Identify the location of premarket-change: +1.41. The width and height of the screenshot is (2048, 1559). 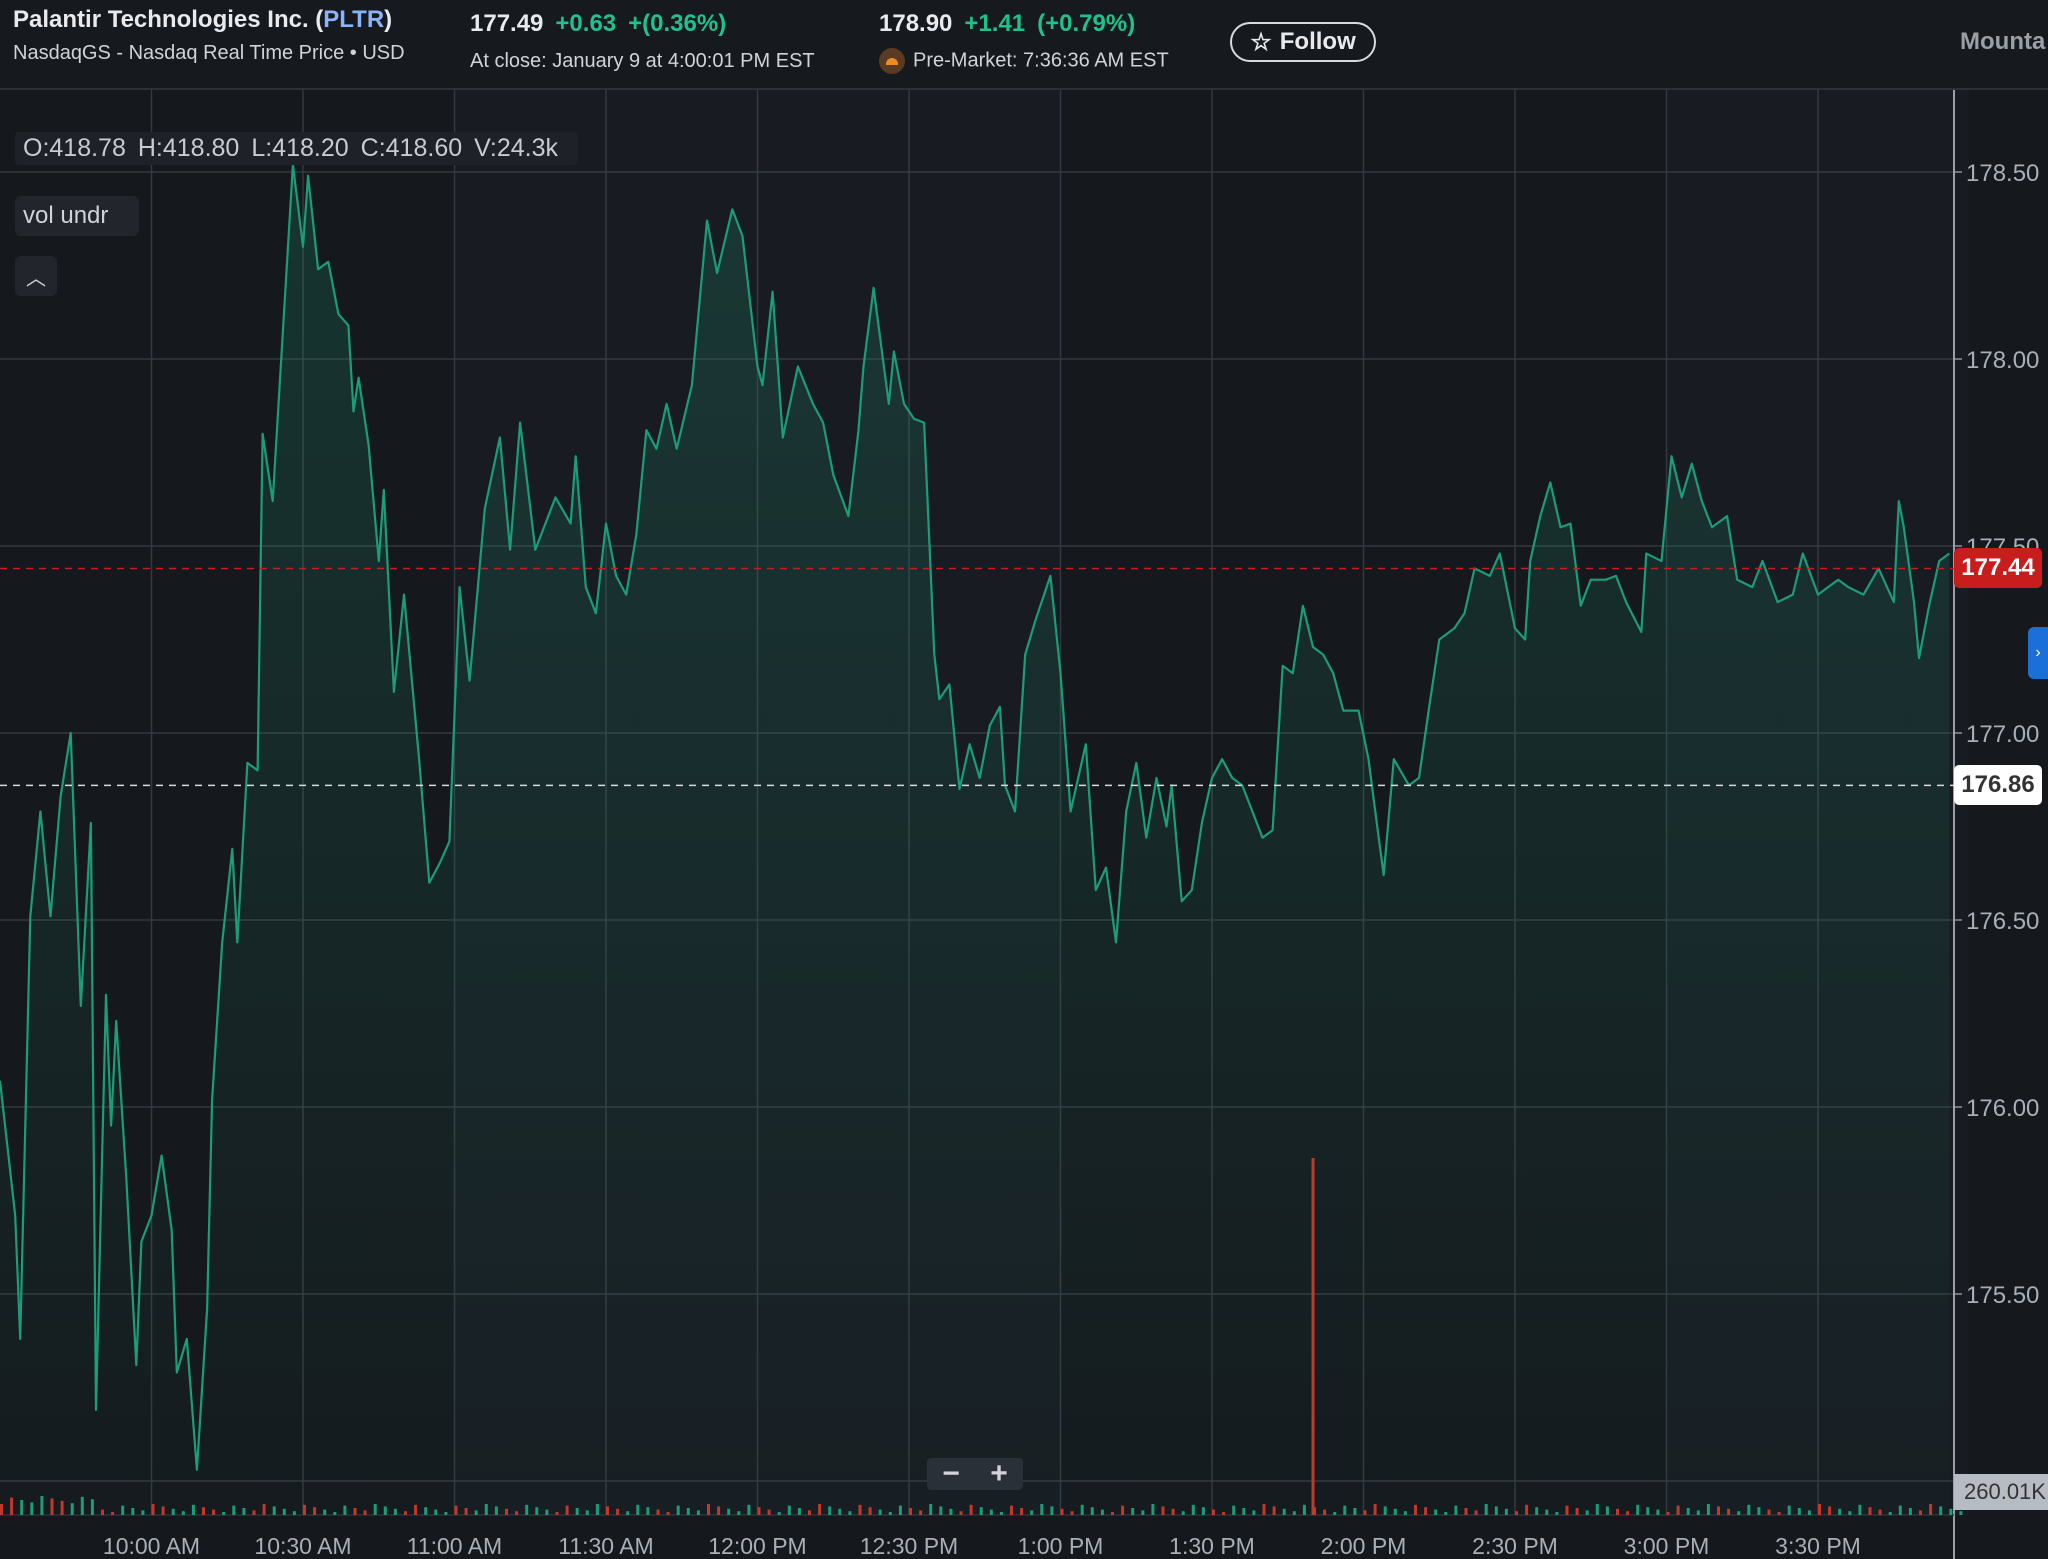
(995, 23).